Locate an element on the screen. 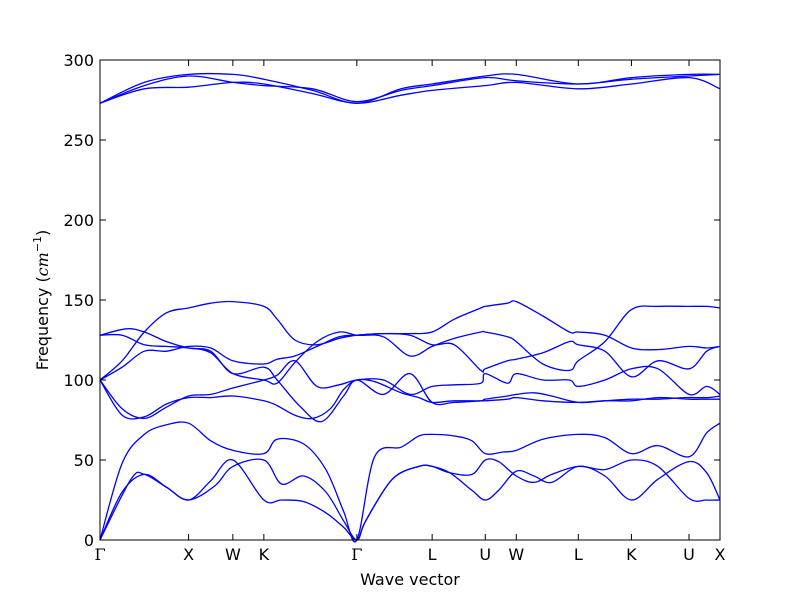  y-tick-label: 300 is located at coordinates (78, 60).